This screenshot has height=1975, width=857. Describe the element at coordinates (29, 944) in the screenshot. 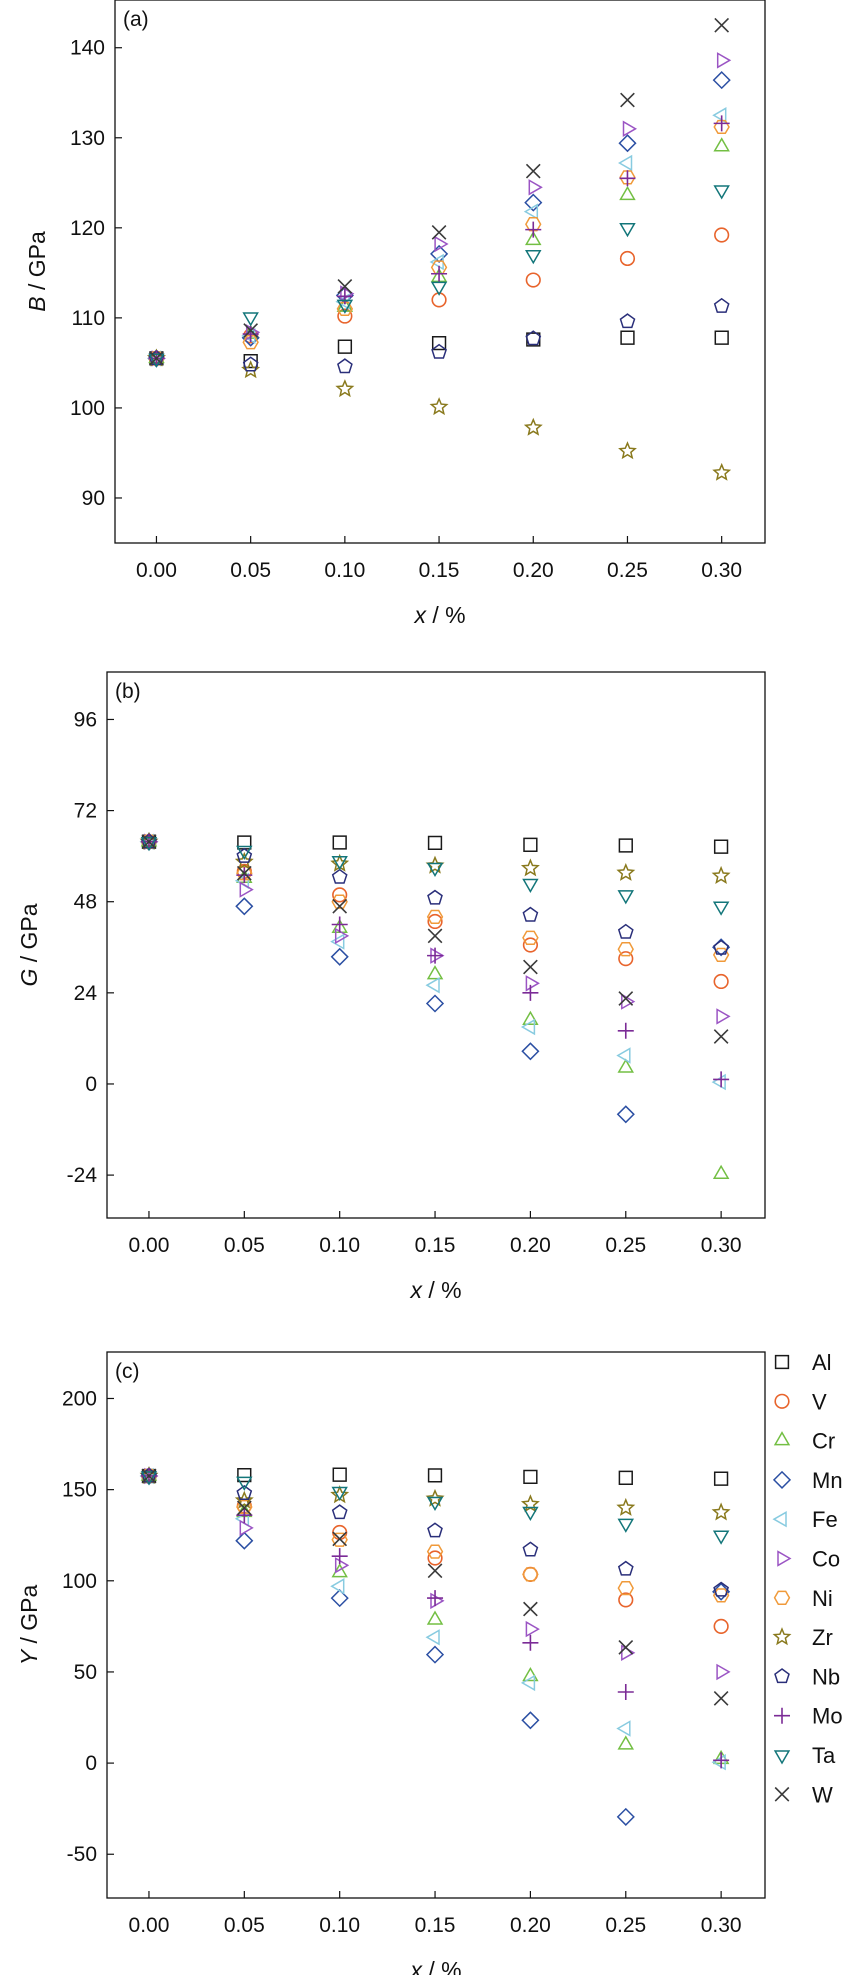

I see `y-axis-label: G / GPa` at that location.